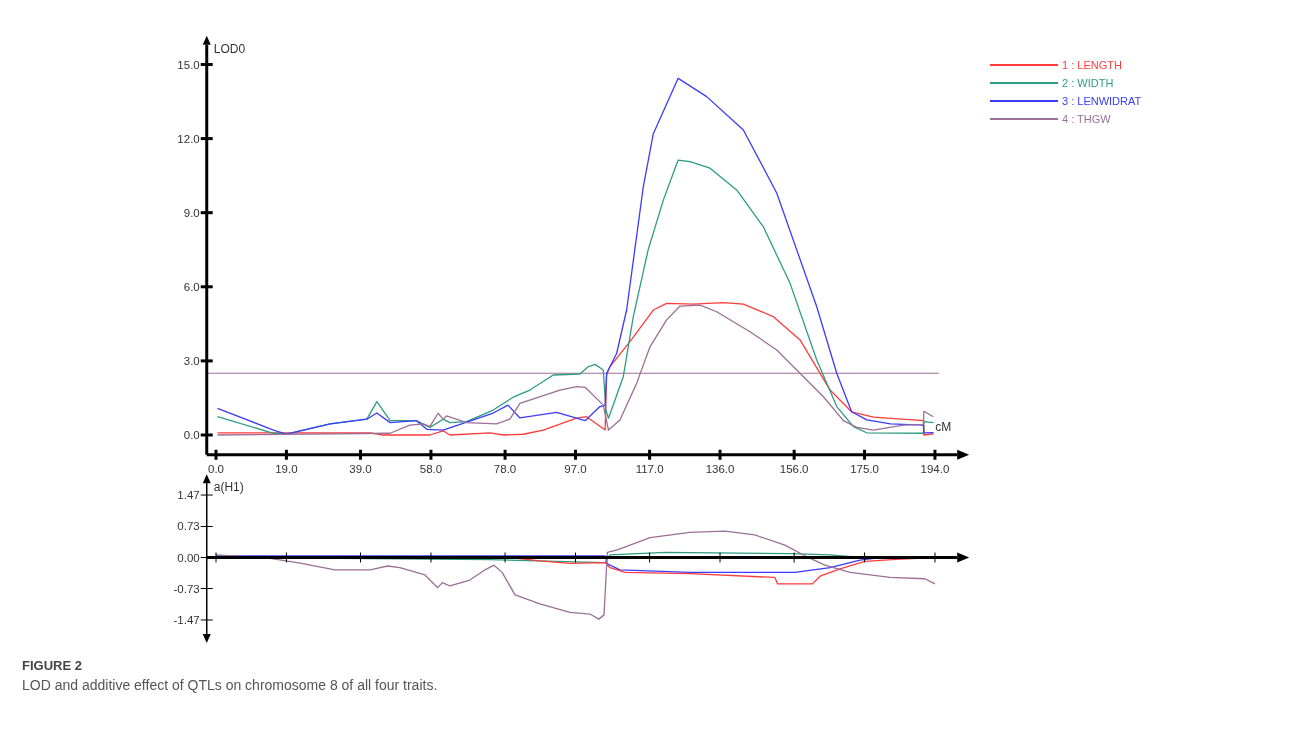  What do you see at coordinates (188, 64) in the screenshot?
I see `y-tick-label: 15.0` at bounding box center [188, 64].